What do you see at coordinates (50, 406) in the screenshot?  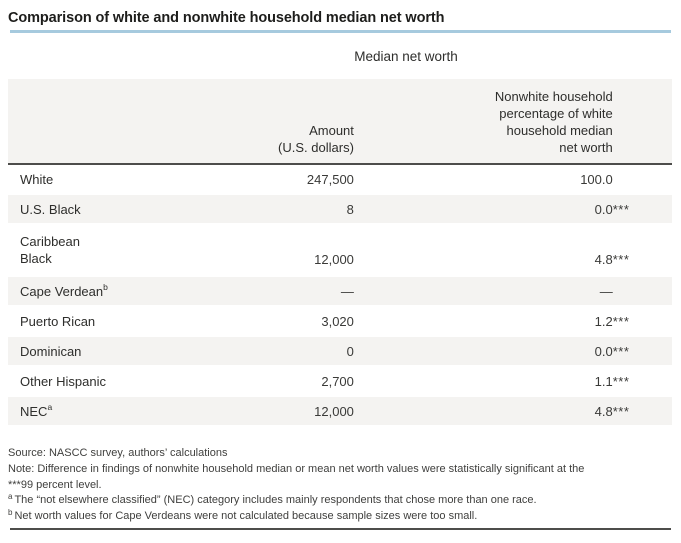 I see `row-label-superscript: a` at bounding box center [50, 406].